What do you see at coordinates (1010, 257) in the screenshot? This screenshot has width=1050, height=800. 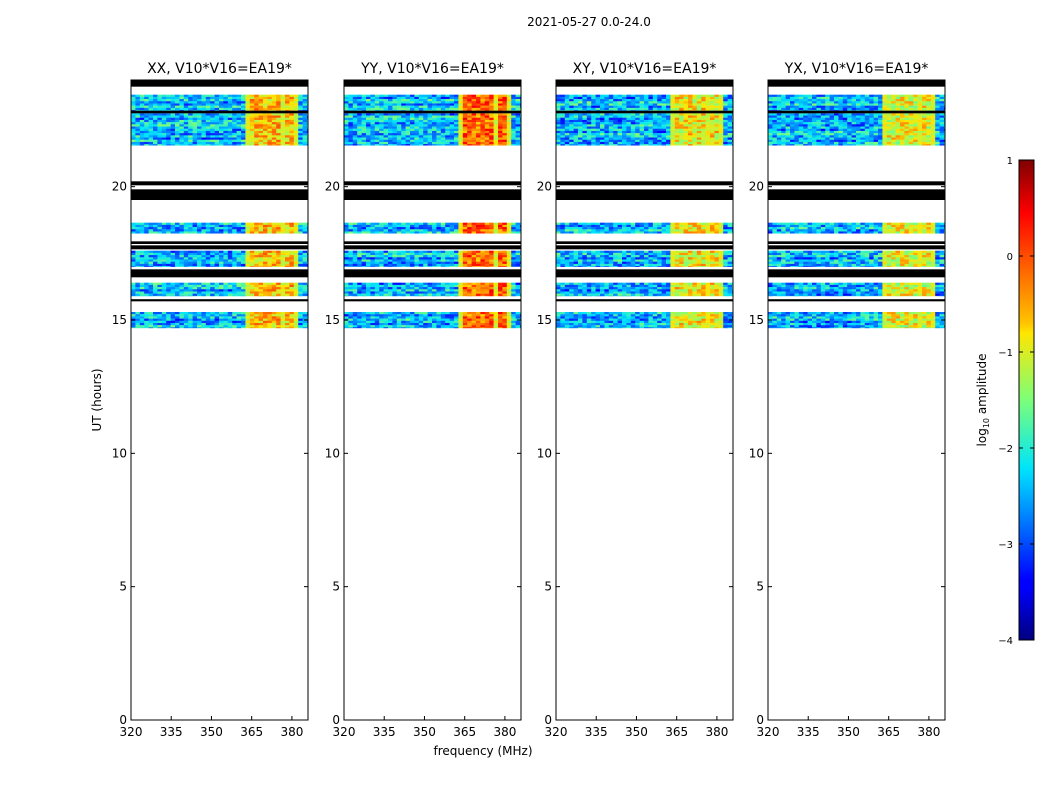 I see `colorbar-tick-label: 0` at bounding box center [1010, 257].